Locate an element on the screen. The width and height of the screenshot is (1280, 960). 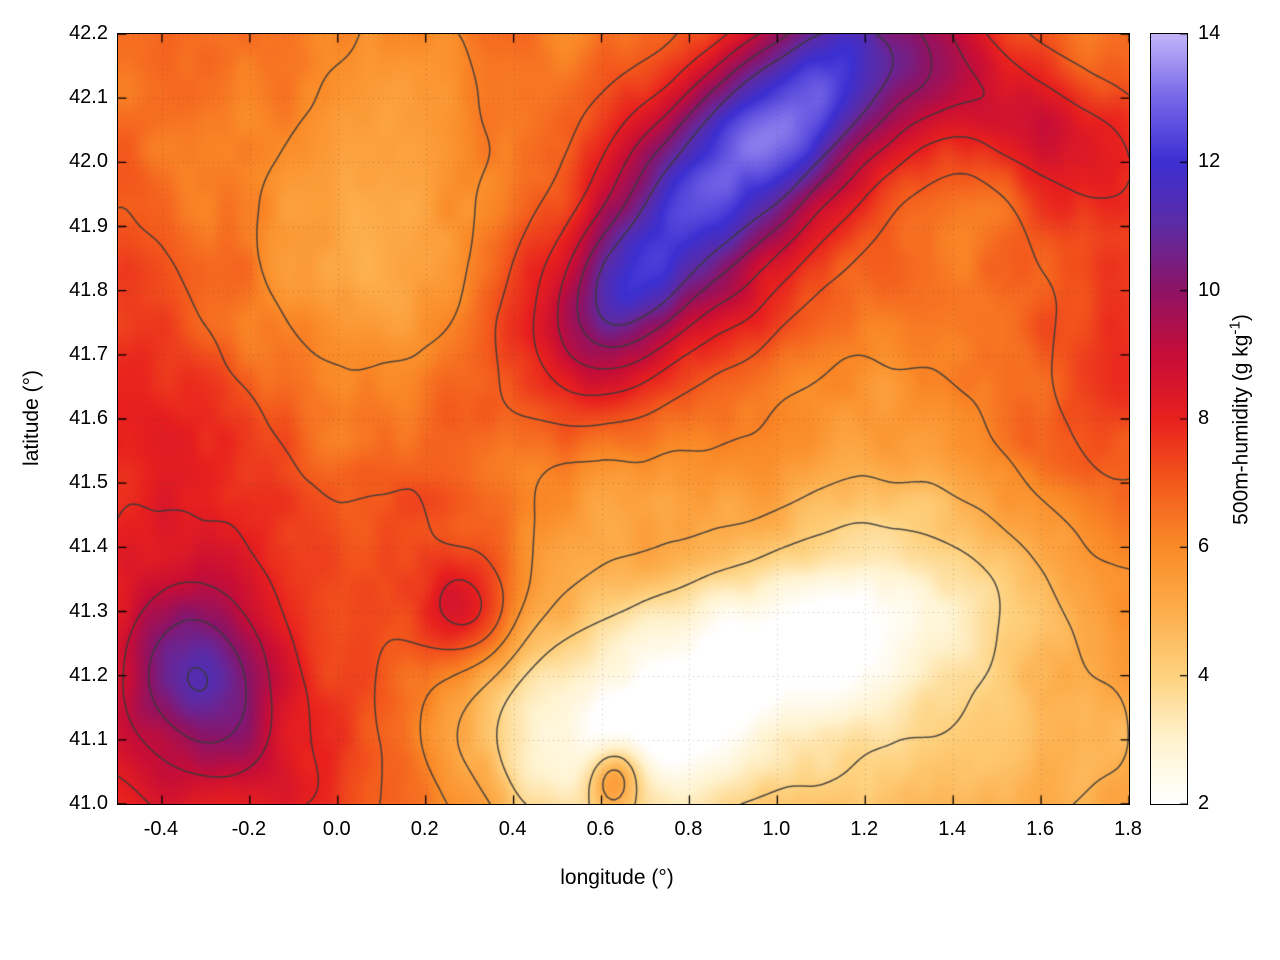
x-tick-label: -0.4 is located at coordinates (161, 829).